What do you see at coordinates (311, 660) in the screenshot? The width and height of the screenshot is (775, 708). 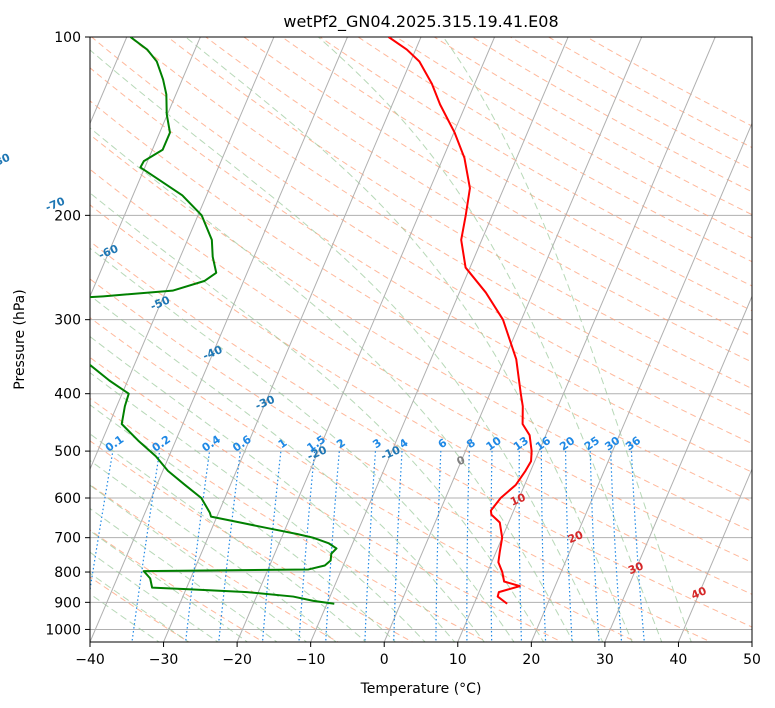 I see `x-tick-label: −10` at bounding box center [311, 660].